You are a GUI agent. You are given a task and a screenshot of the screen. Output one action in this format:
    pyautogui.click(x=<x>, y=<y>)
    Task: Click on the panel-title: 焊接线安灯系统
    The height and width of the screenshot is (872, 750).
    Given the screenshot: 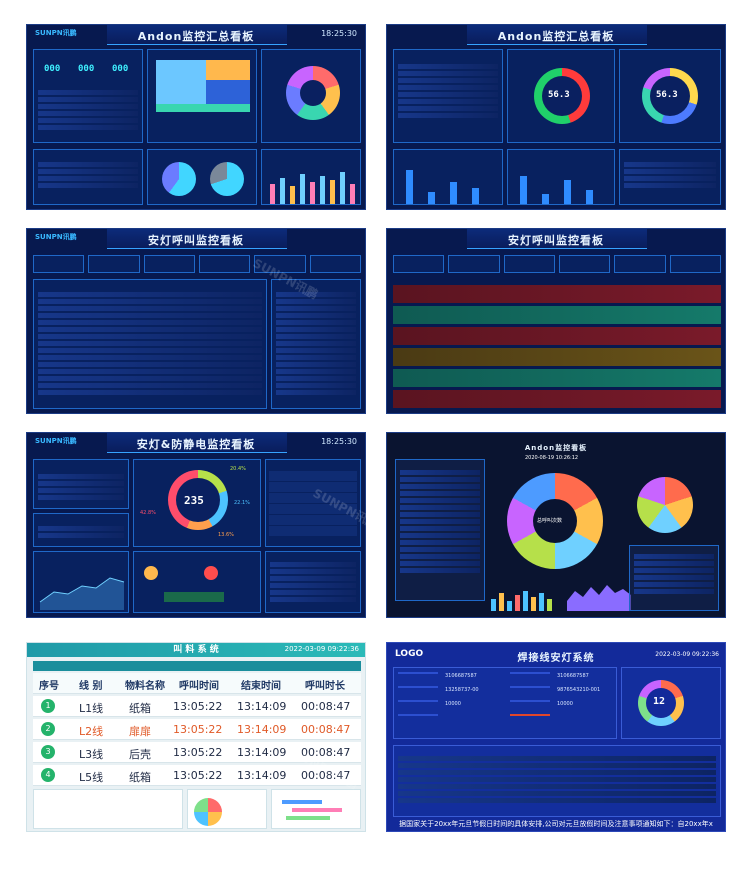 What is the action you would take?
    pyautogui.click(x=556, y=658)
    